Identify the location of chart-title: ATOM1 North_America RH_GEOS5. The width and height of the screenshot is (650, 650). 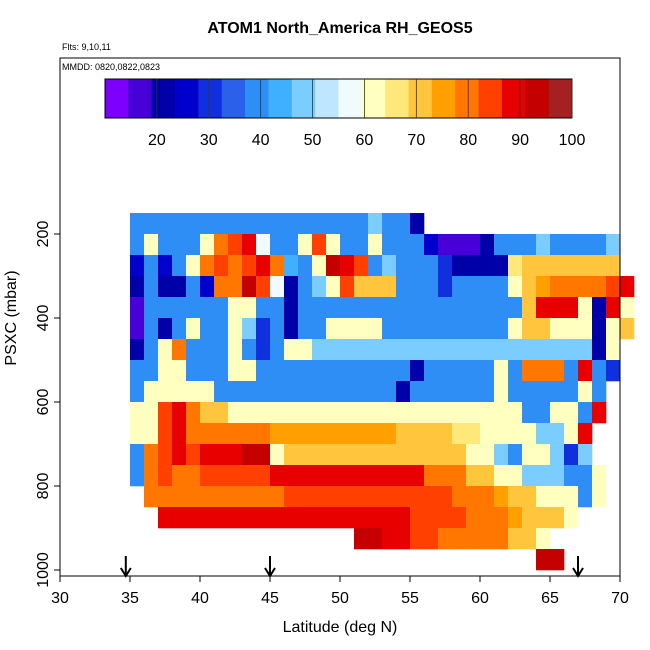
(339, 28).